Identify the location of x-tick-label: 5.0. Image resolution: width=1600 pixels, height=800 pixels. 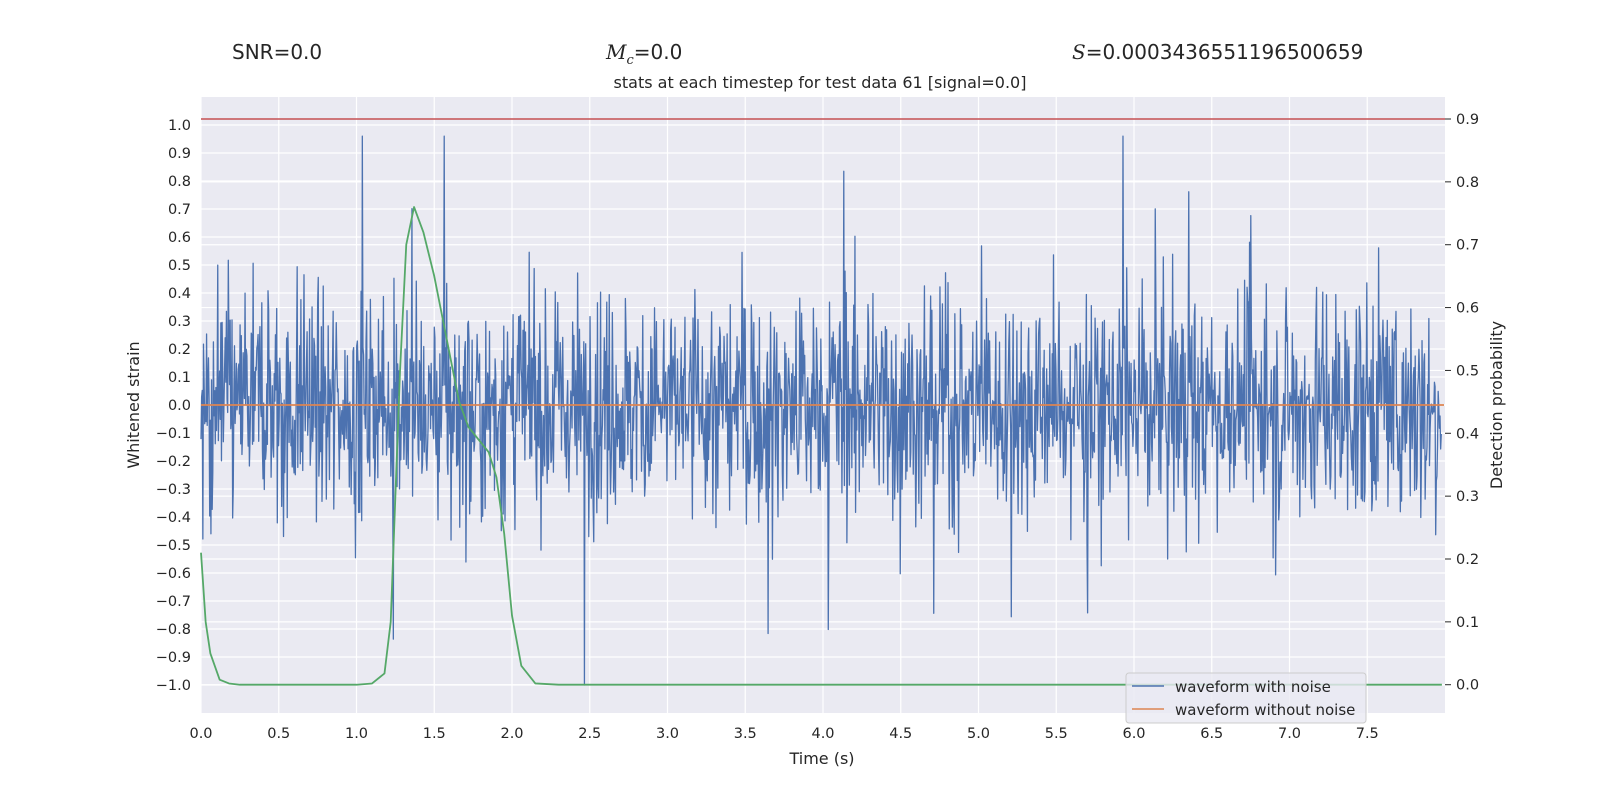
(978, 734).